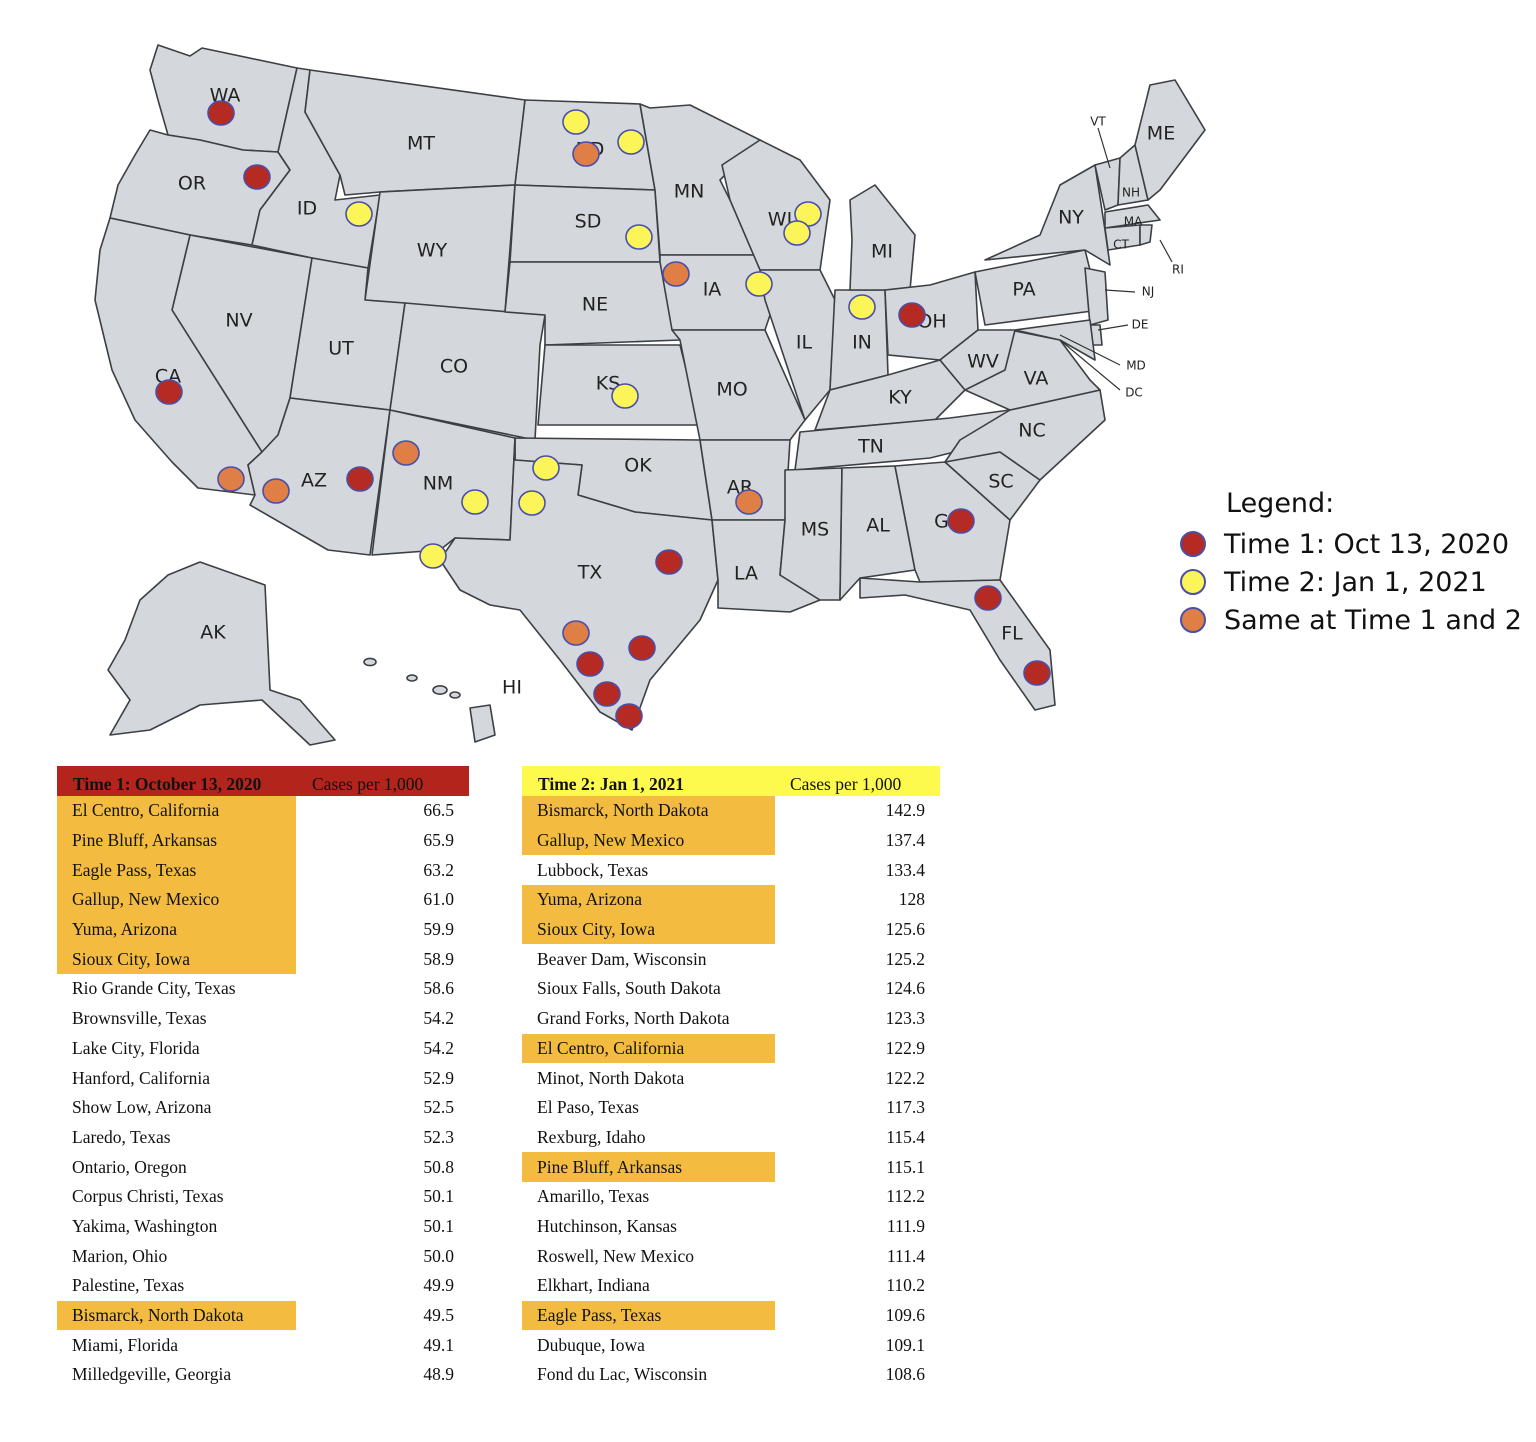 This screenshot has width=1536, height=1442. I want to click on city-name: Rexburg, Idaho, so click(591, 1136).